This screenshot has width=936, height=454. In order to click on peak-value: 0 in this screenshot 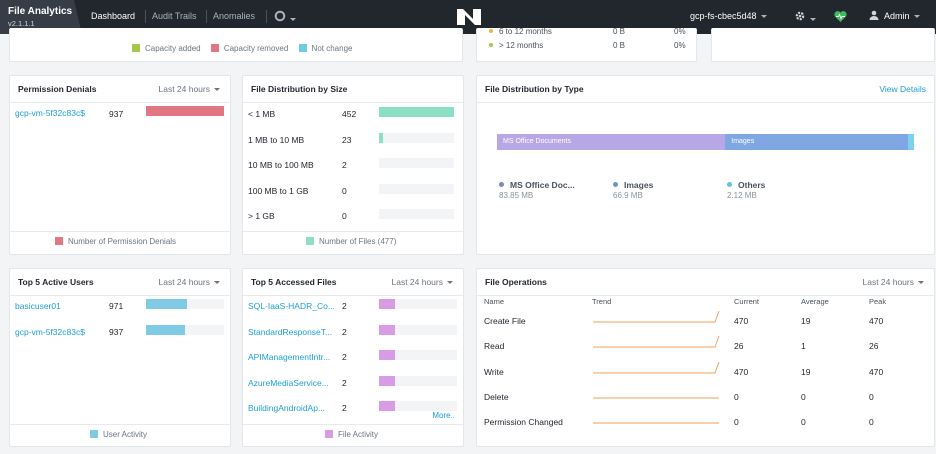, I will do `click(871, 422)`.